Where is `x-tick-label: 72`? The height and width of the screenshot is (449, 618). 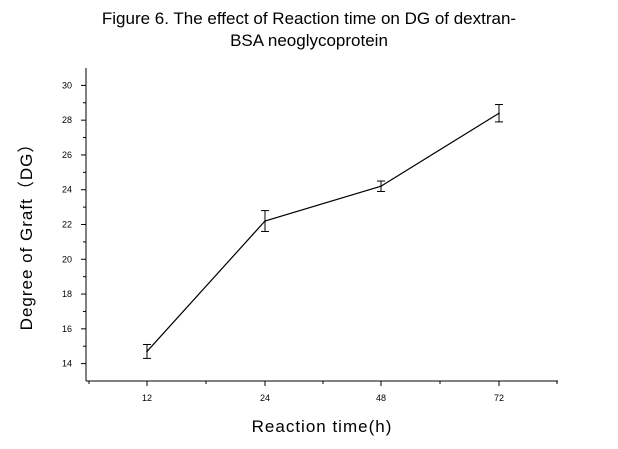
x-tick-label: 72 is located at coordinates (499, 398).